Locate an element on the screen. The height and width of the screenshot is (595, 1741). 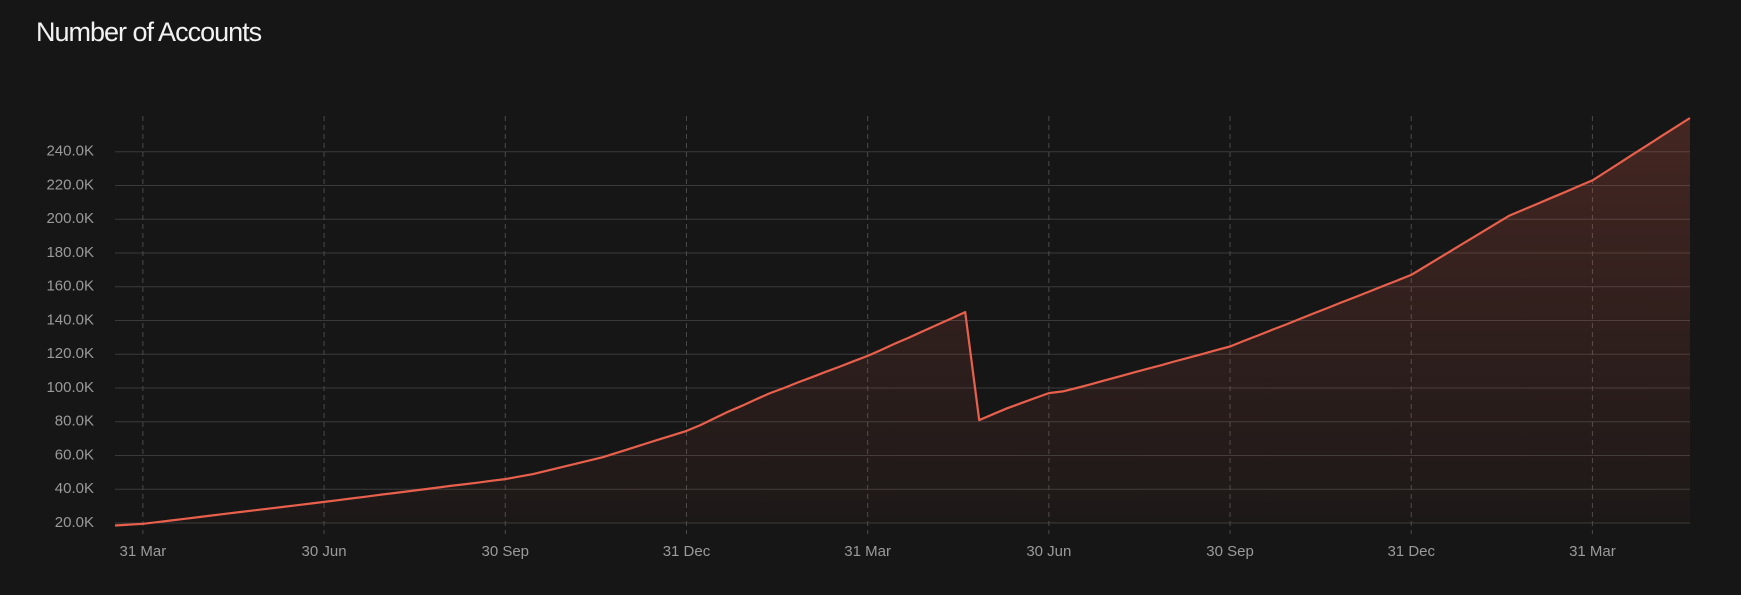
y-tick-label: 60.0K is located at coordinates (74, 454).